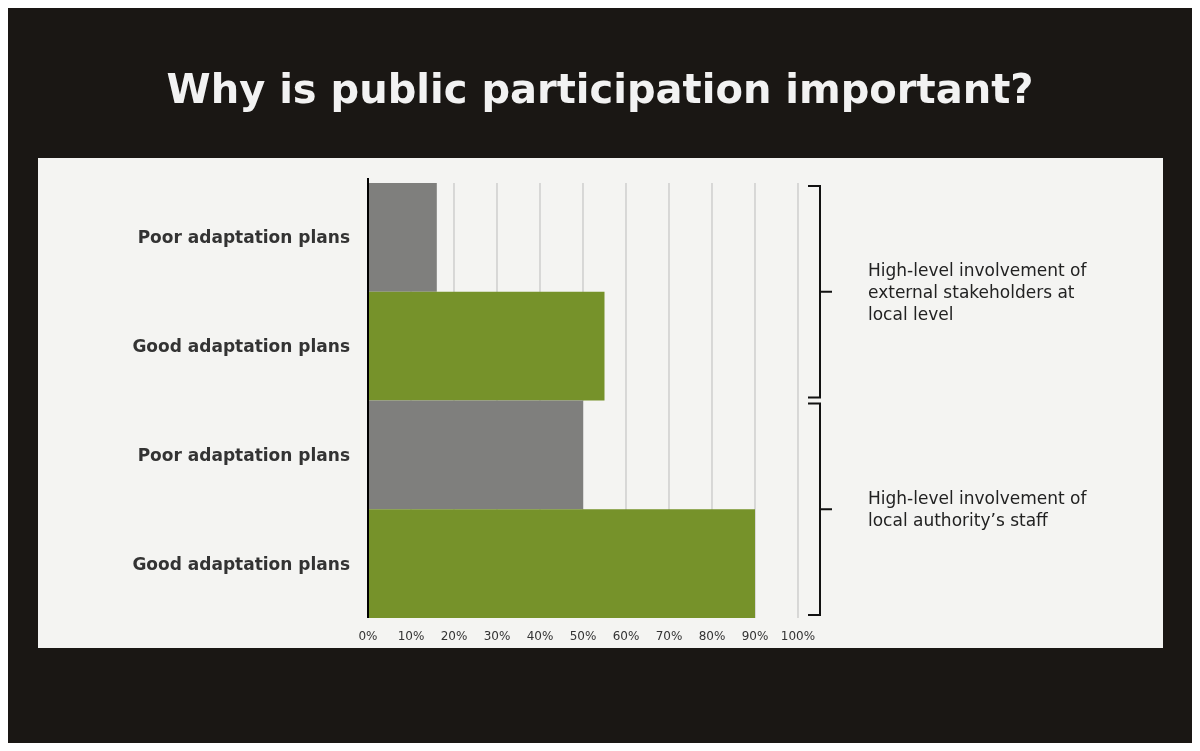  Describe the element at coordinates (540, 636) in the screenshot. I see `x-tick-label: 40%` at that location.